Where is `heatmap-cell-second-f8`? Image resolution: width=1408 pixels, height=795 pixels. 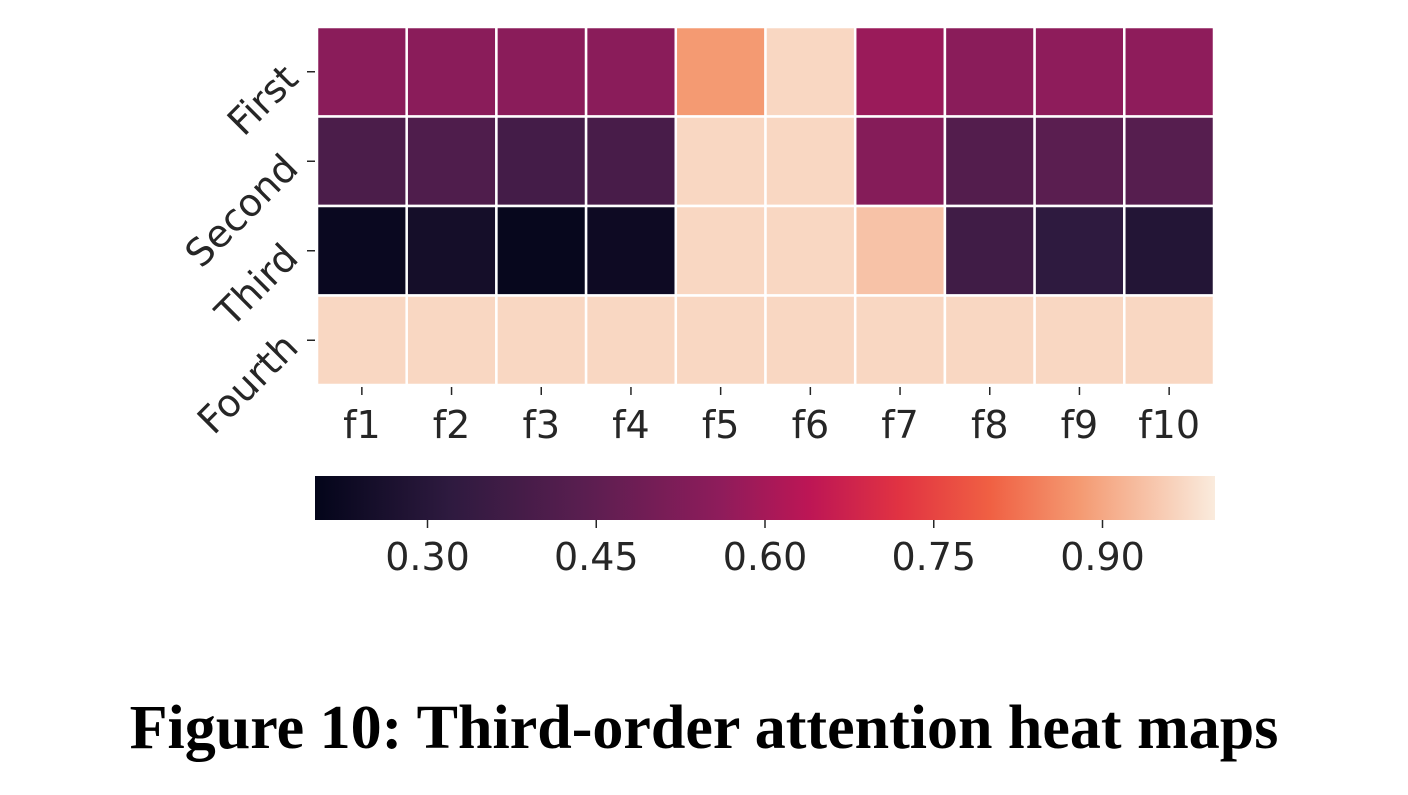
heatmap-cell-second-f8 is located at coordinates (989, 161).